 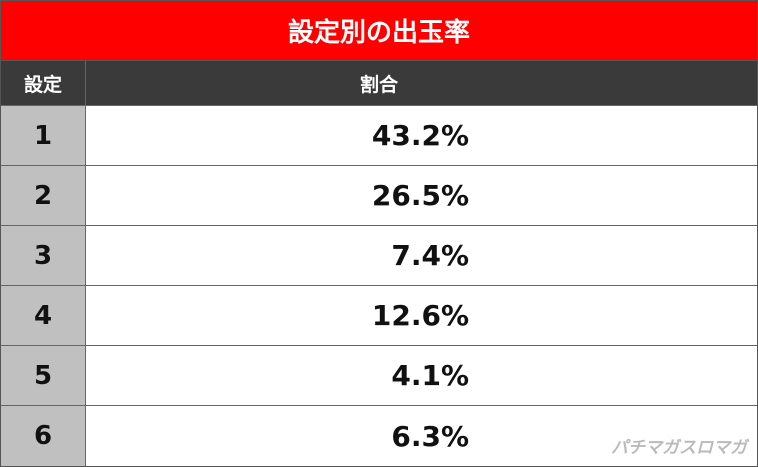 I want to click on setting-cell: 4, so click(x=43, y=315).